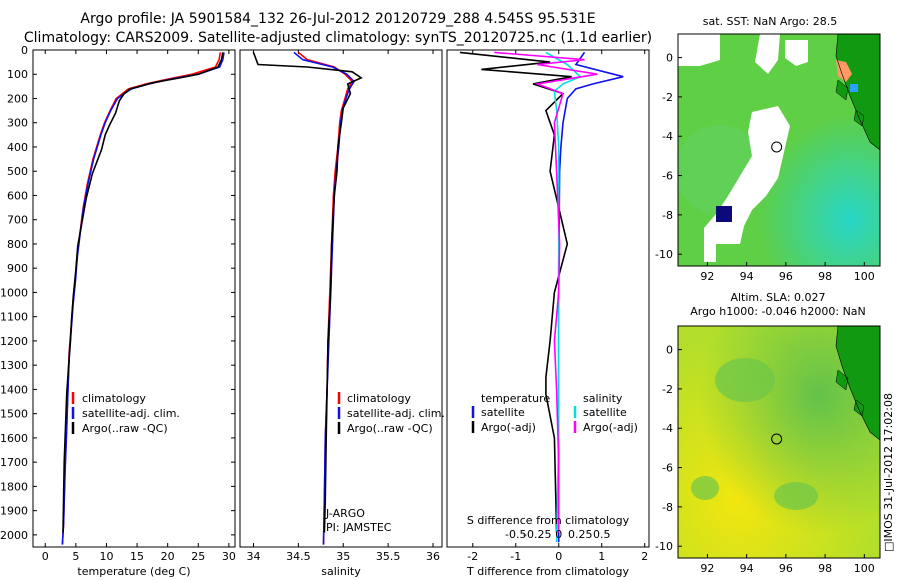 The height and width of the screenshot is (580, 900). Describe the element at coordinates (601, 556) in the screenshot. I see `x-tick-label: 1` at that location.